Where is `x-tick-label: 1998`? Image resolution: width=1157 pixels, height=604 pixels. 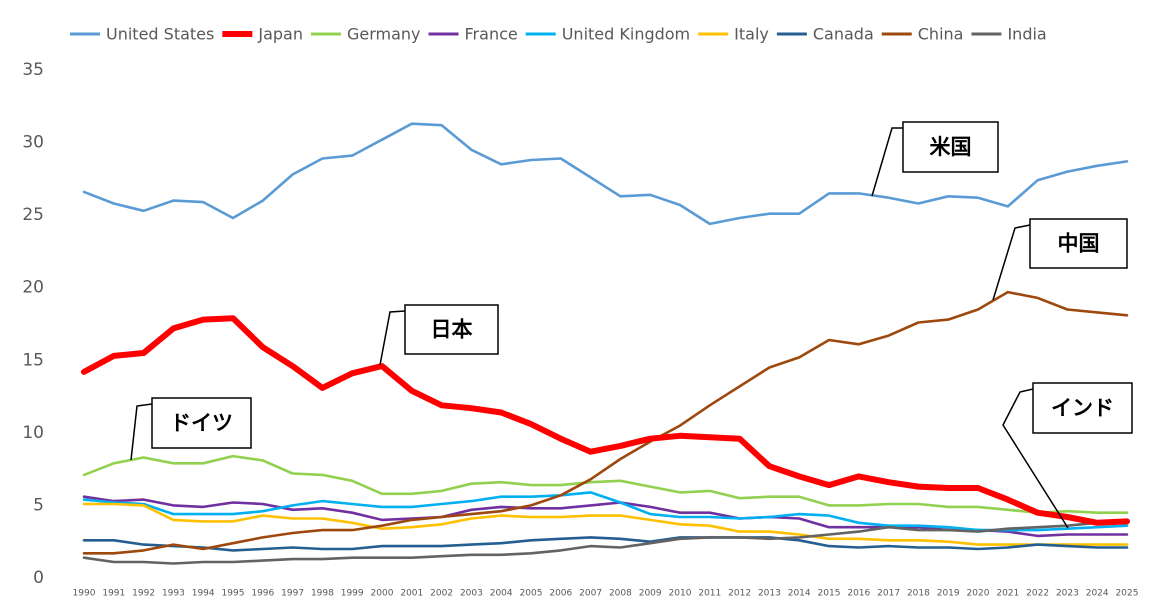 x-tick-label: 1998 is located at coordinates (322, 594).